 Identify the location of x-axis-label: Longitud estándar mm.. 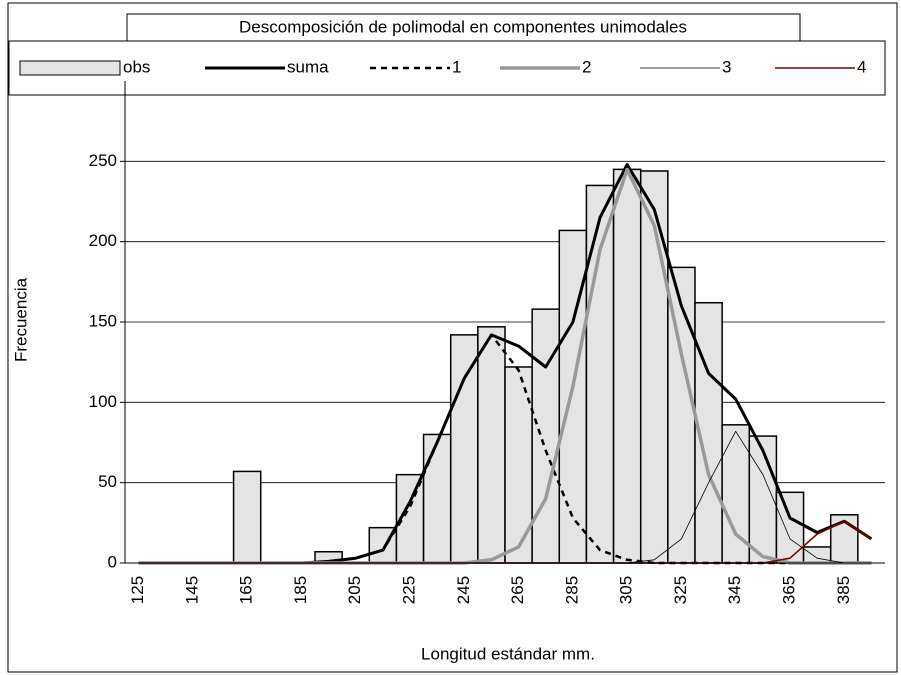
(508, 653).